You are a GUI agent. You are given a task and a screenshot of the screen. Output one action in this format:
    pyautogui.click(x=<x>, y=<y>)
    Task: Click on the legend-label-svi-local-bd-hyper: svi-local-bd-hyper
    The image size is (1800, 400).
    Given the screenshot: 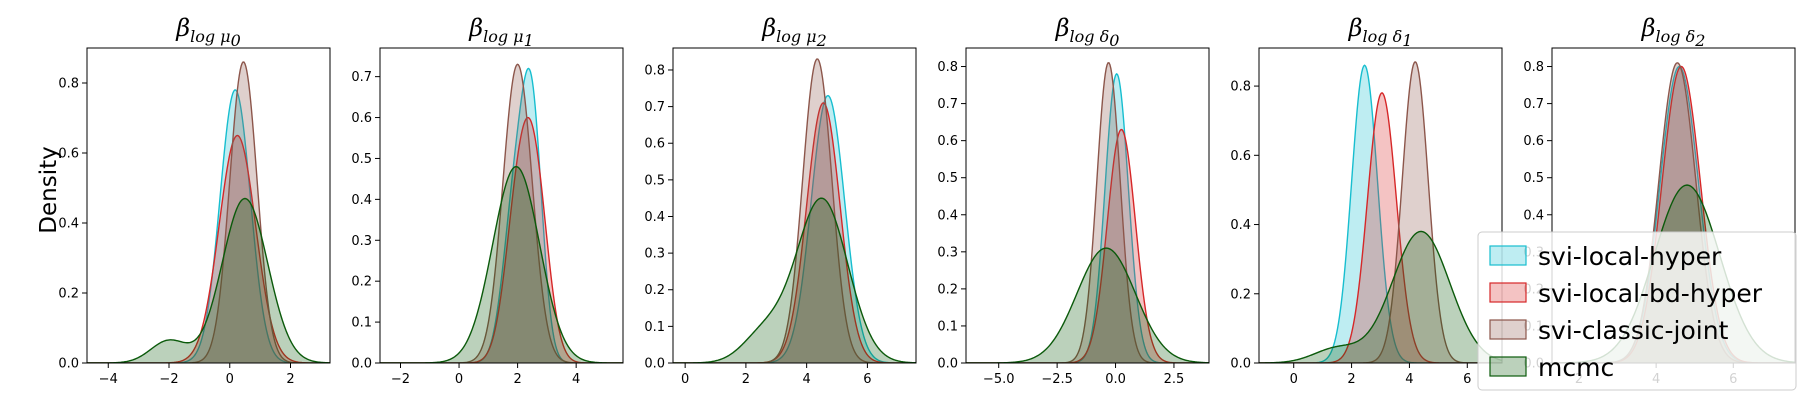 What is the action you would take?
    pyautogui.click(x=1650, y=293)
    